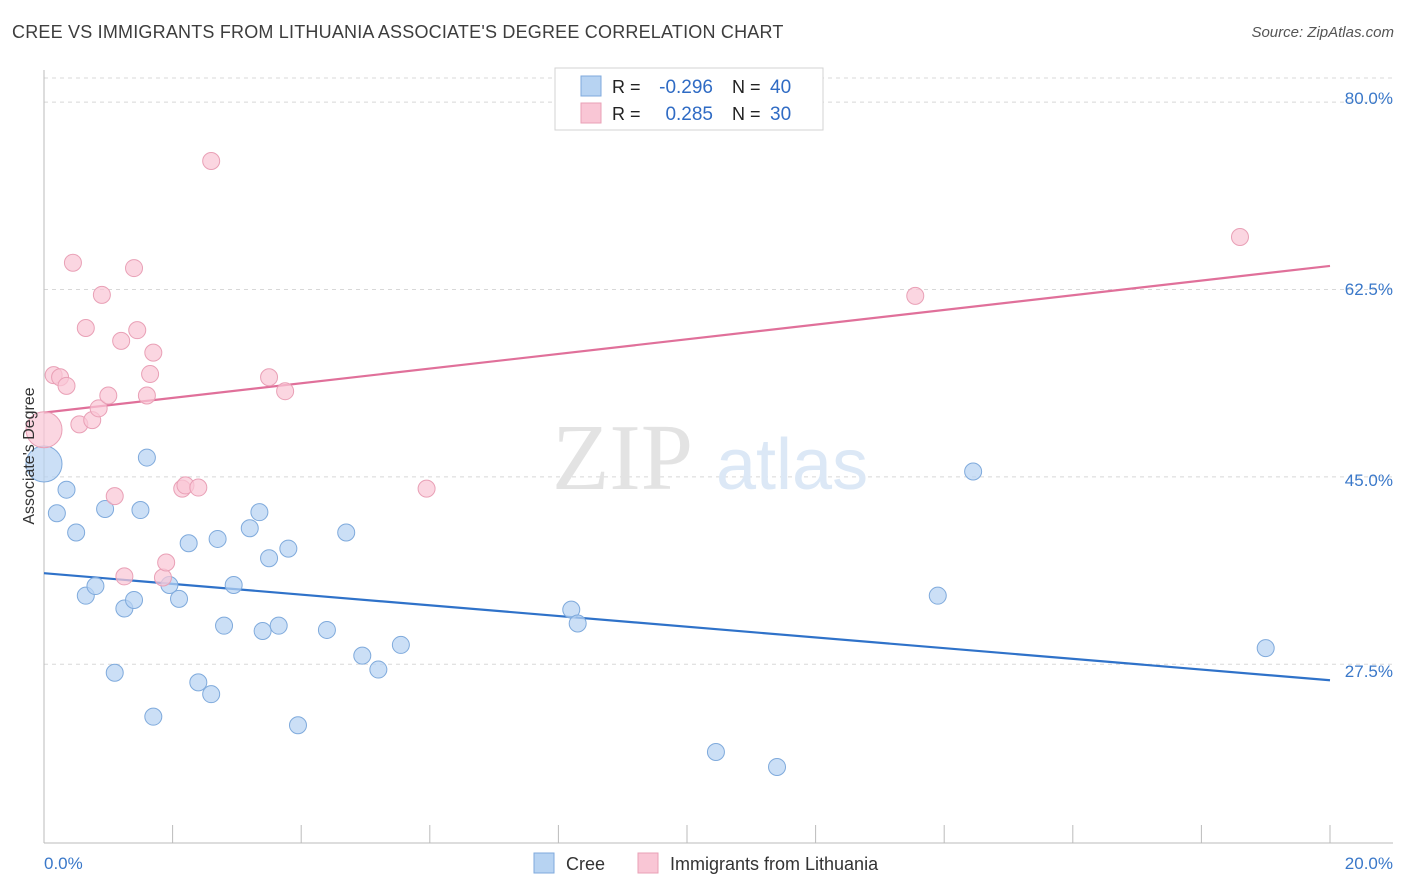 Image resolution: width=1406 pixels, height=892 pixels. What do you see at coordinates (1369, 480) in the screenshot?
I see `y-tick-label-45: 45.0%` at bounding box center [1369, 480].